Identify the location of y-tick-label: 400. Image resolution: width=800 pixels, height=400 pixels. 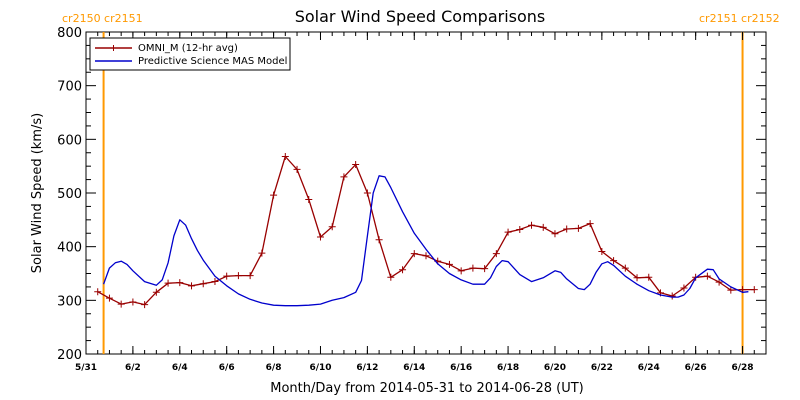
(69, 248).